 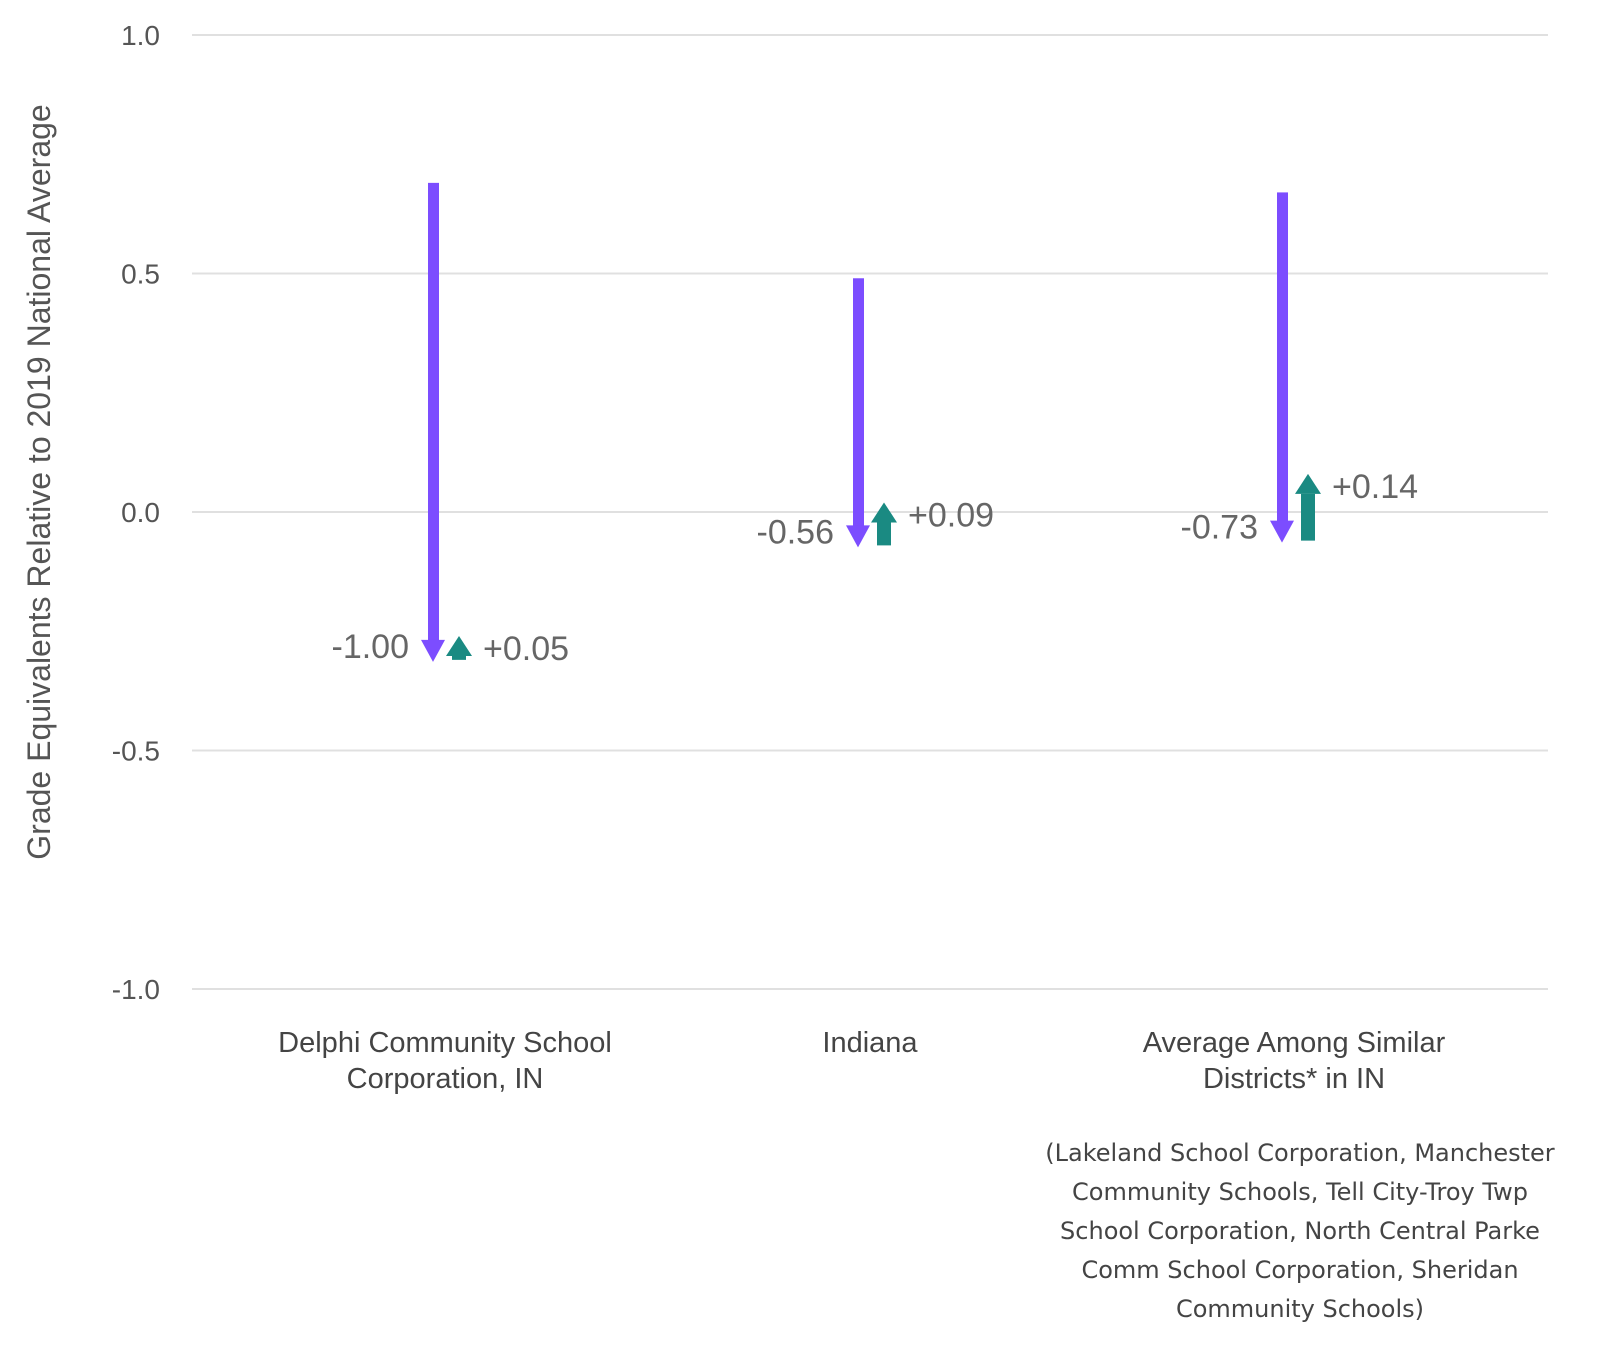 What do you see at coordinates (1300, 1309) in the screenshot?
I see `footnote-line: Community Schools)` at bounding box center [1300, 1309].